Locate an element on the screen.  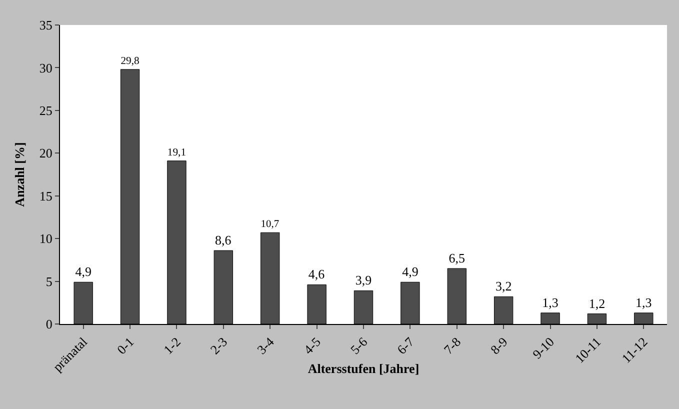
data-label: 6,5 is located at coordinates (457, 258).